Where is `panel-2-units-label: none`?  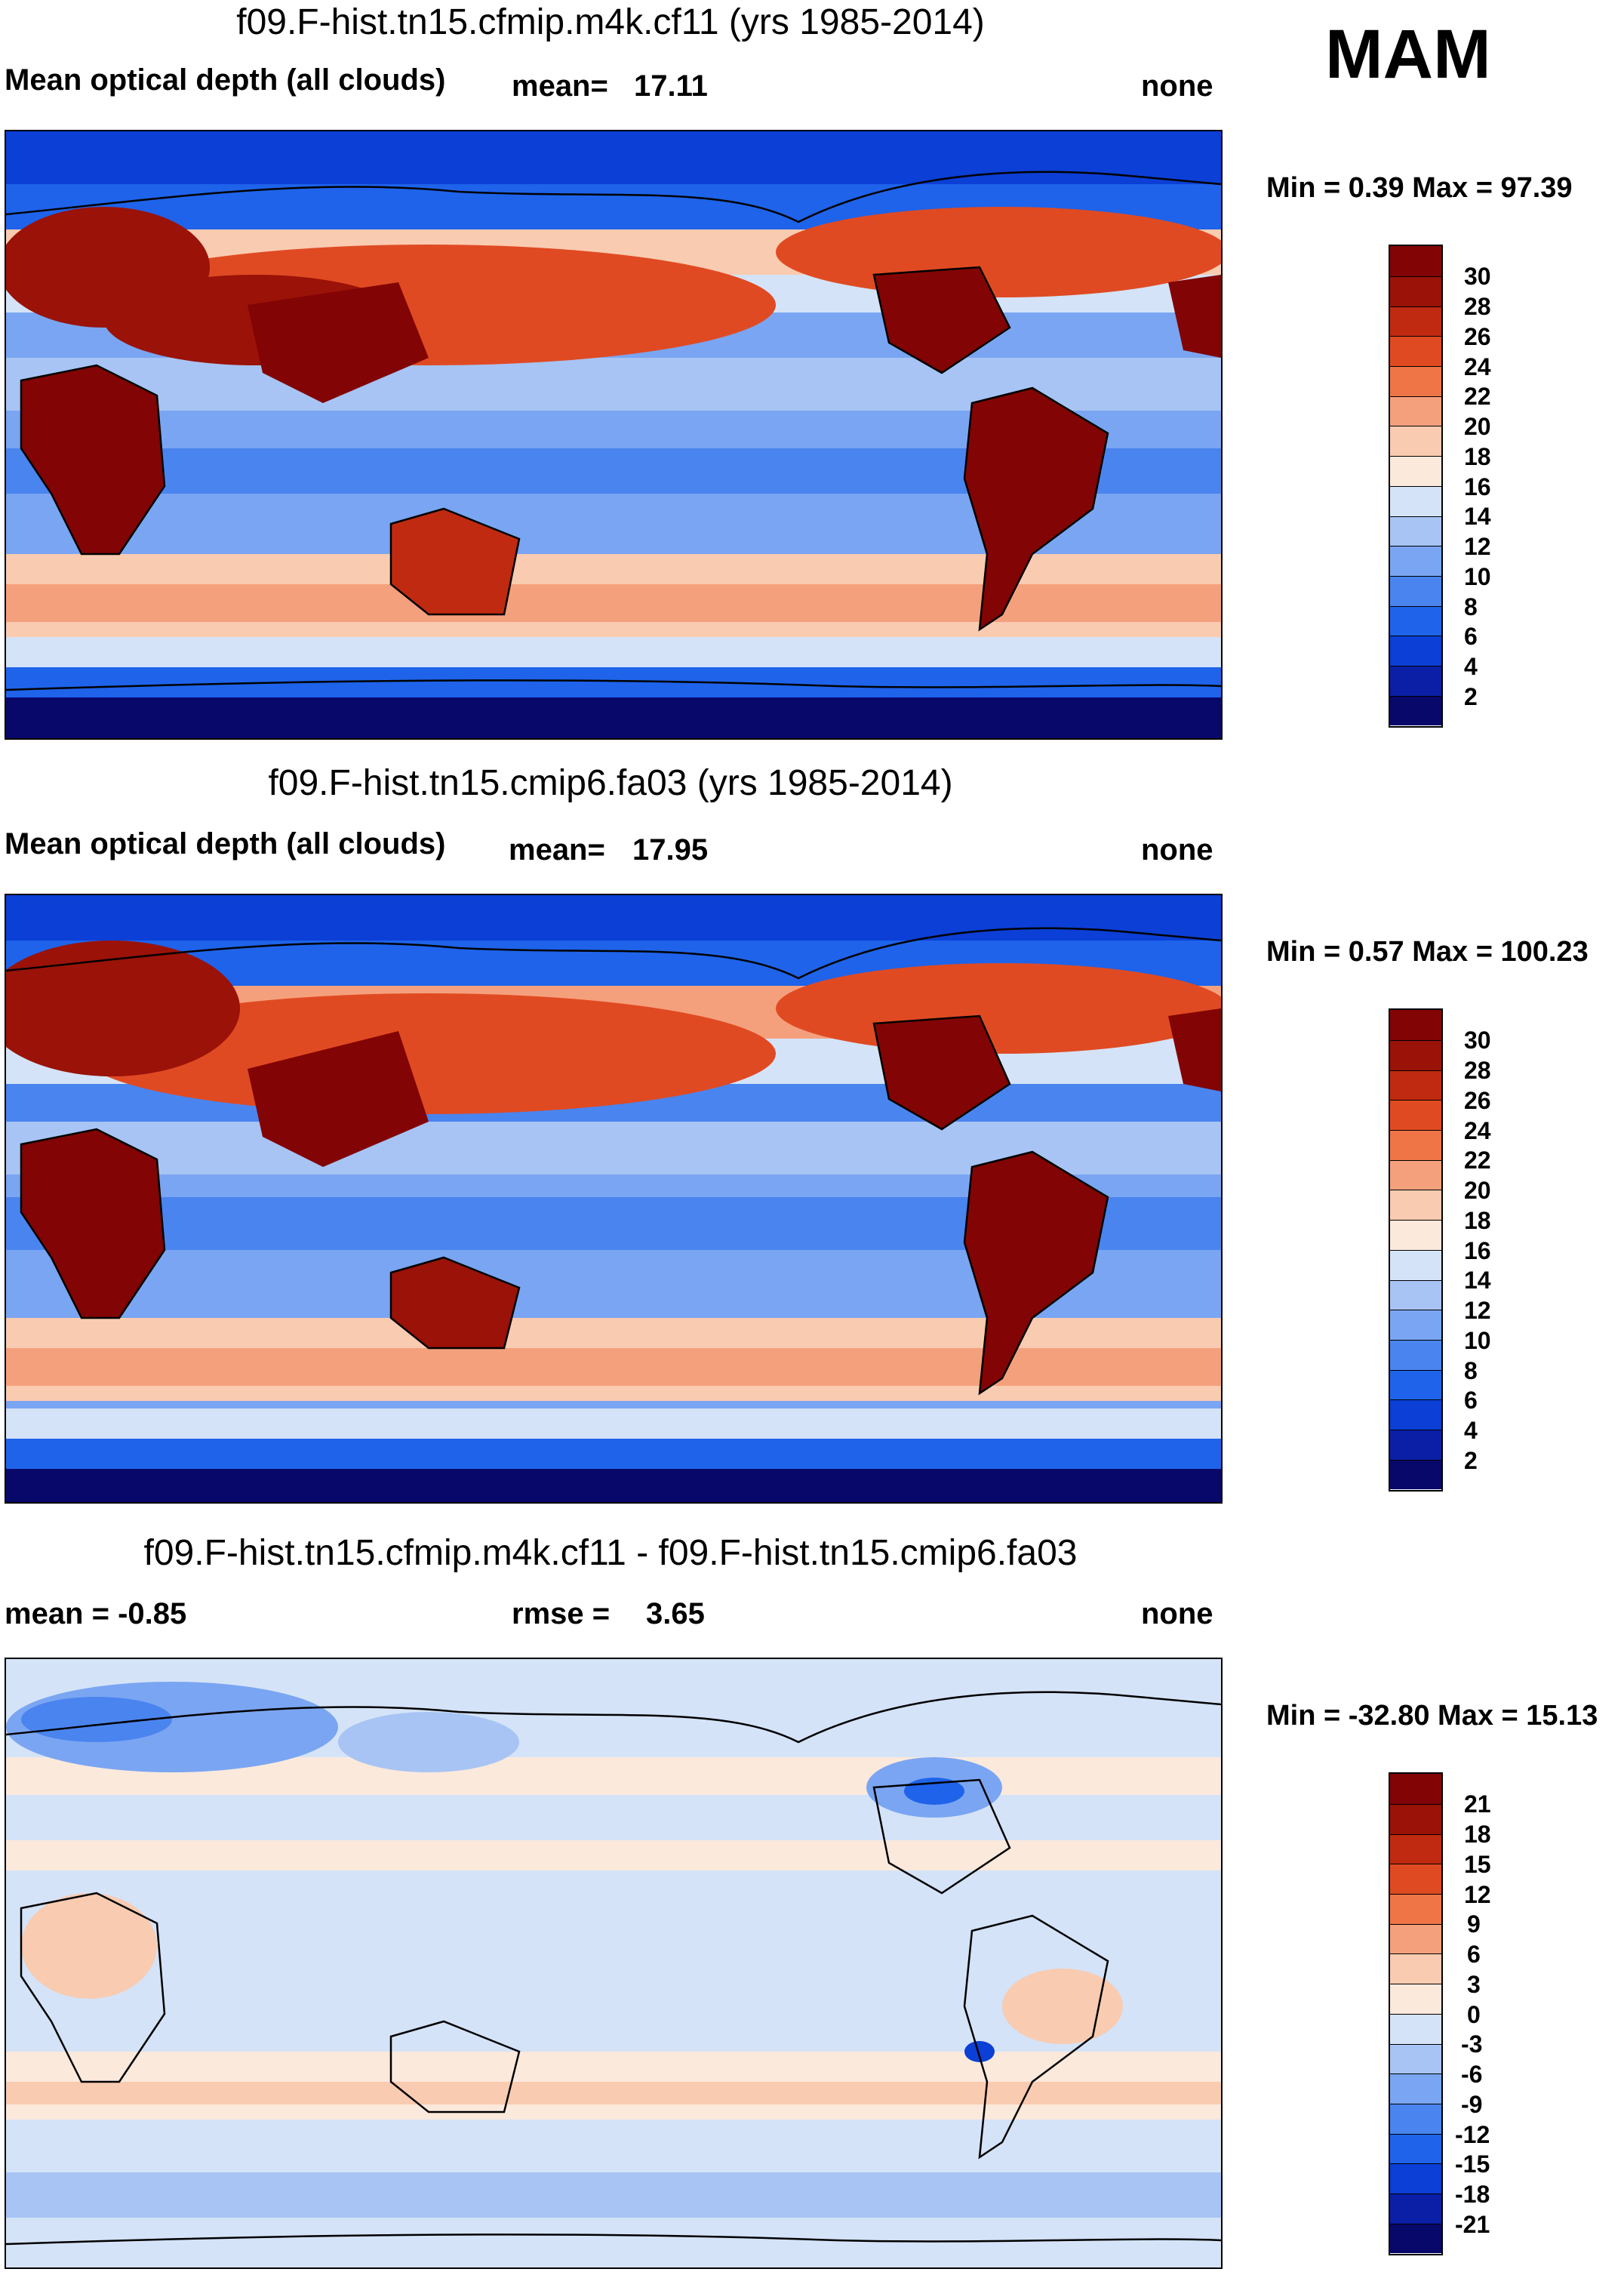 panel-2-units-label: none is located at coordinates (1177, 850).